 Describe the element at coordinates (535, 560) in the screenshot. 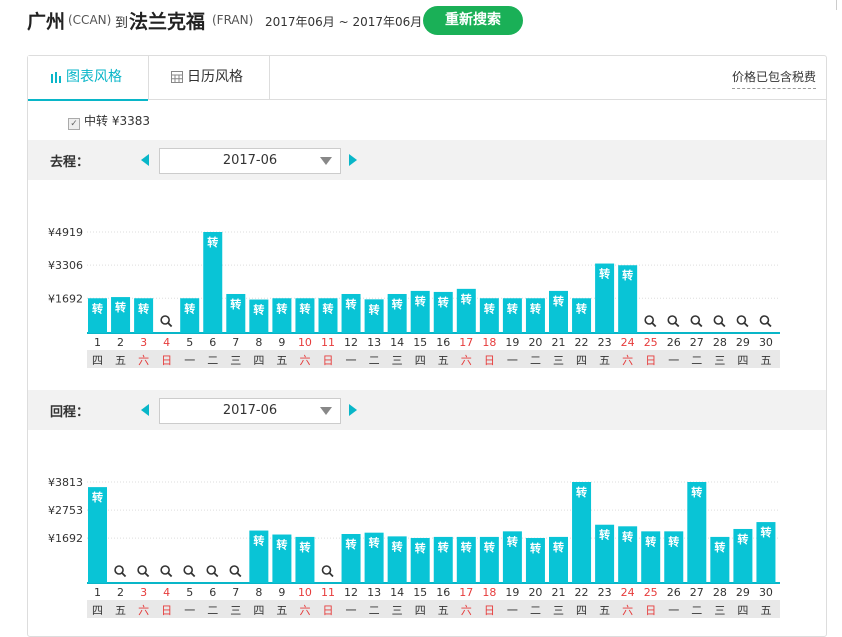

I see `return-bar-day-20: 转` at that location.